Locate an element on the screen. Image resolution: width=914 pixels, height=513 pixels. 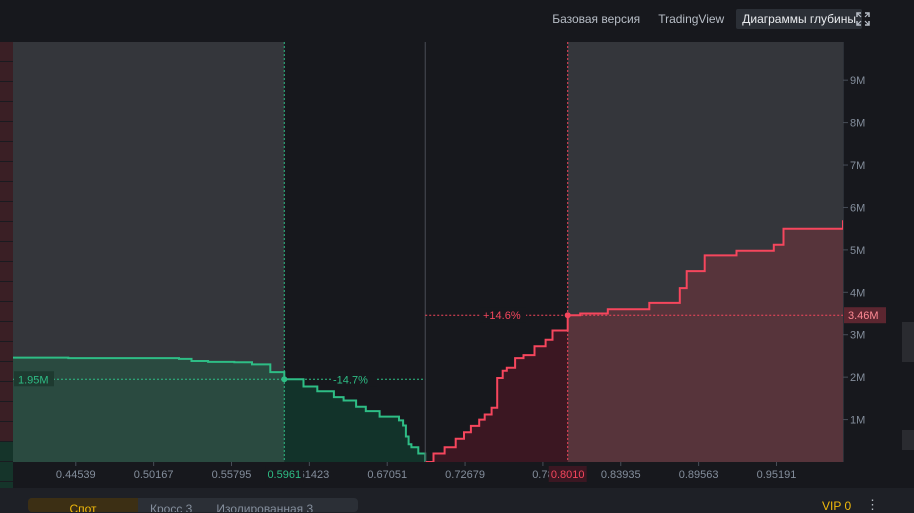
x-axis-bg is located at coordinates (457, 475).